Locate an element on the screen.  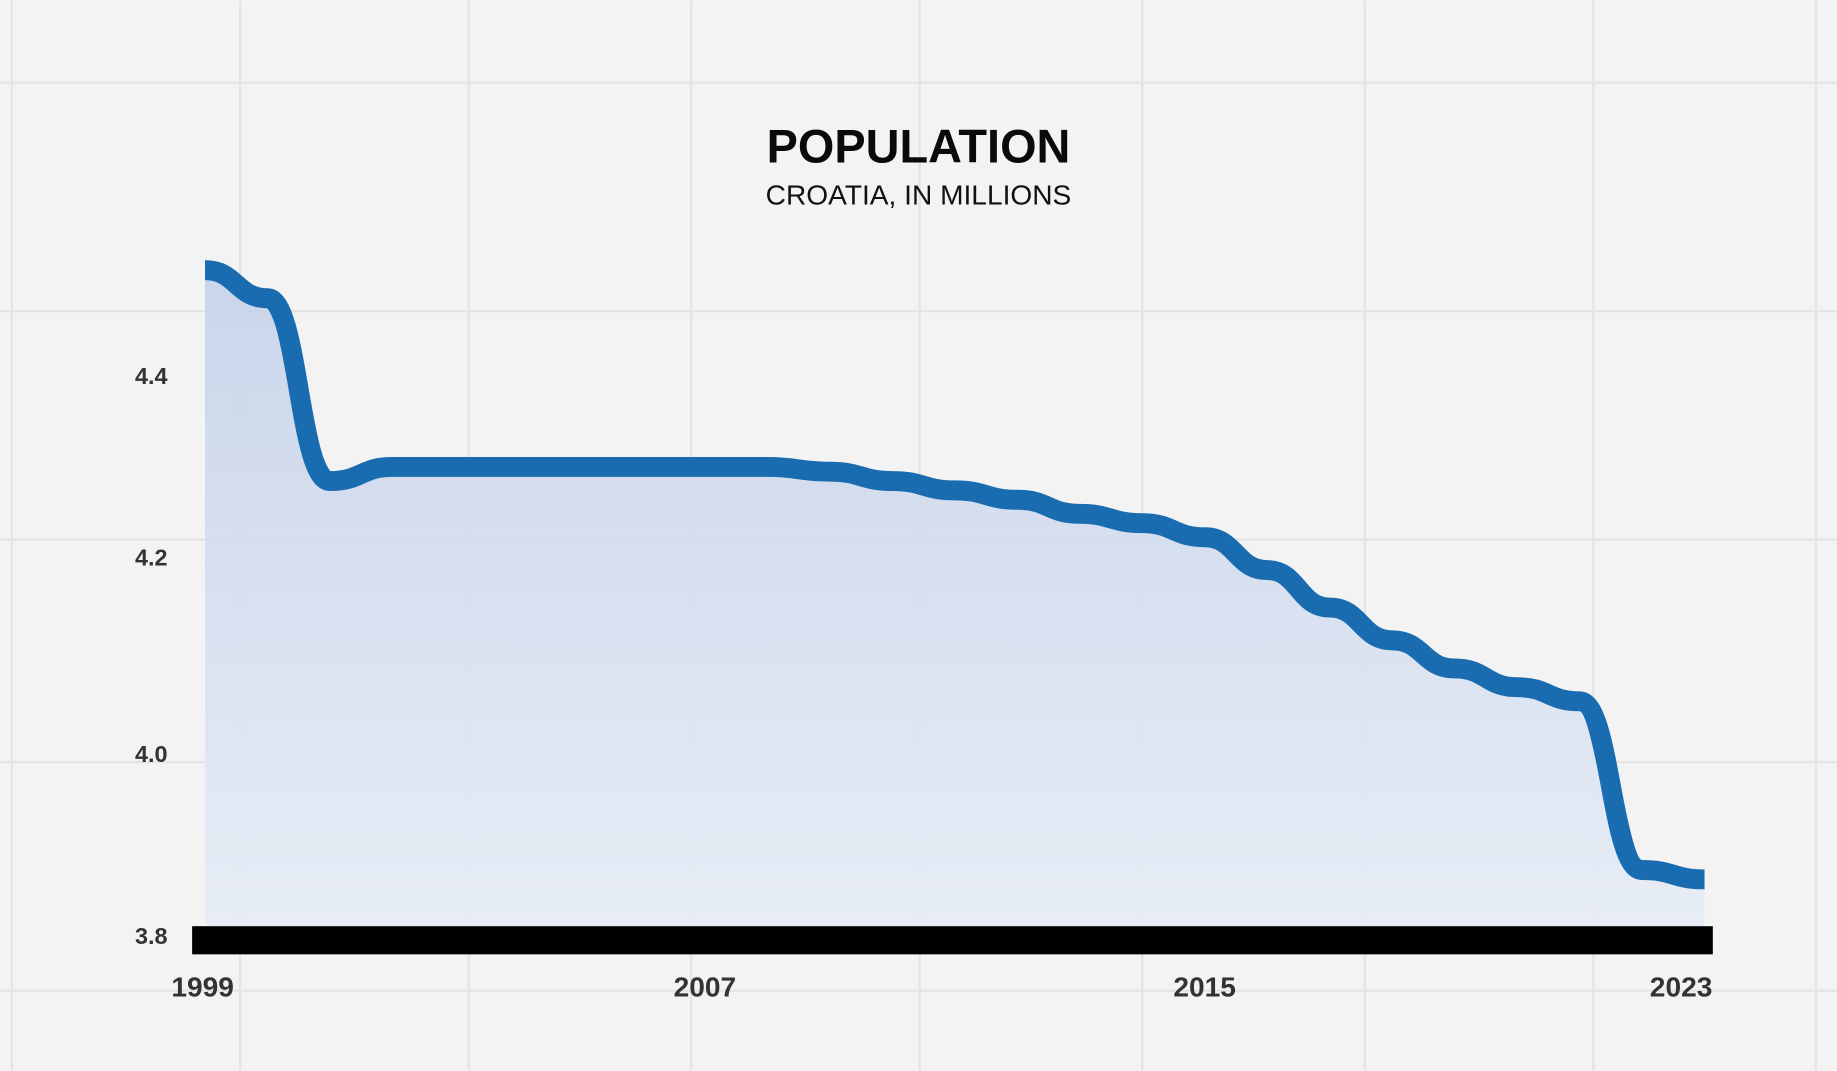
y-tick-label: 4.4 is located at coordinates (151, 376).